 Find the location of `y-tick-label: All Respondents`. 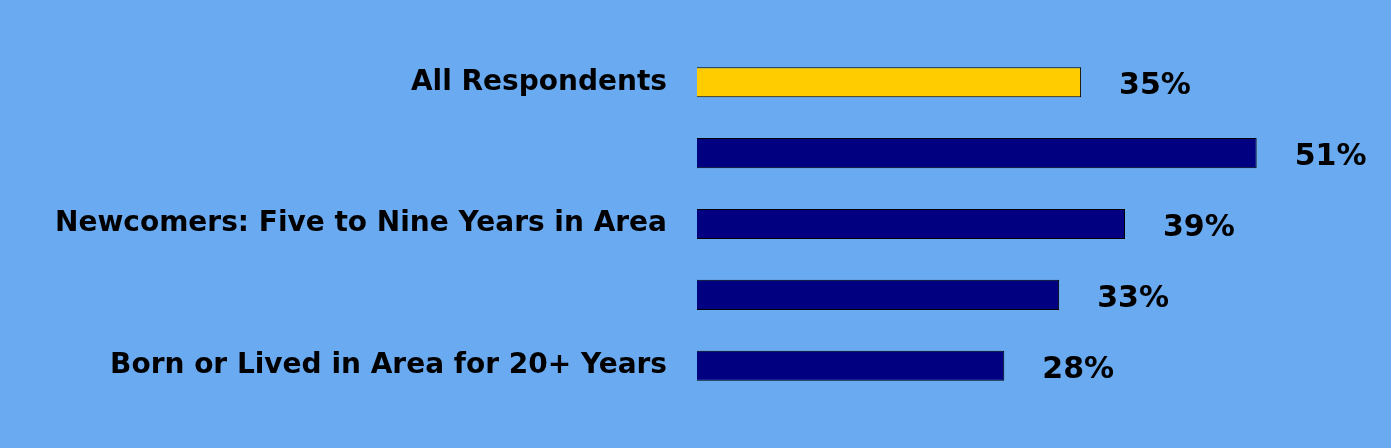

y-tick-label: All Respondents is located at coordinates (538, 80).